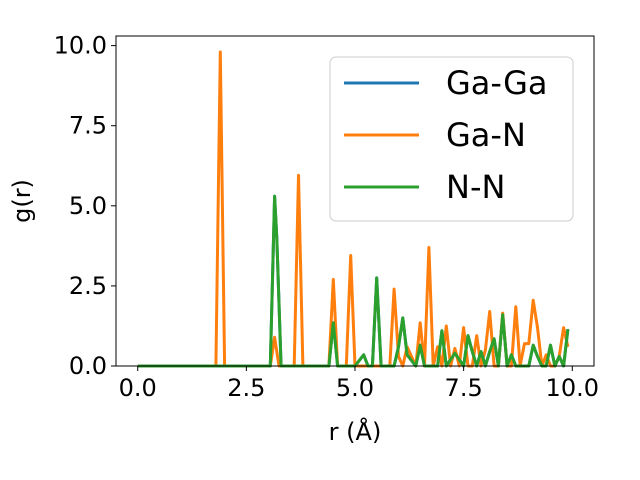 This screenshot has height=480, width=640. Describe the element at coordinates (22, 201) in the screenshot. I see `y-axis-label: g(r)` at that location.